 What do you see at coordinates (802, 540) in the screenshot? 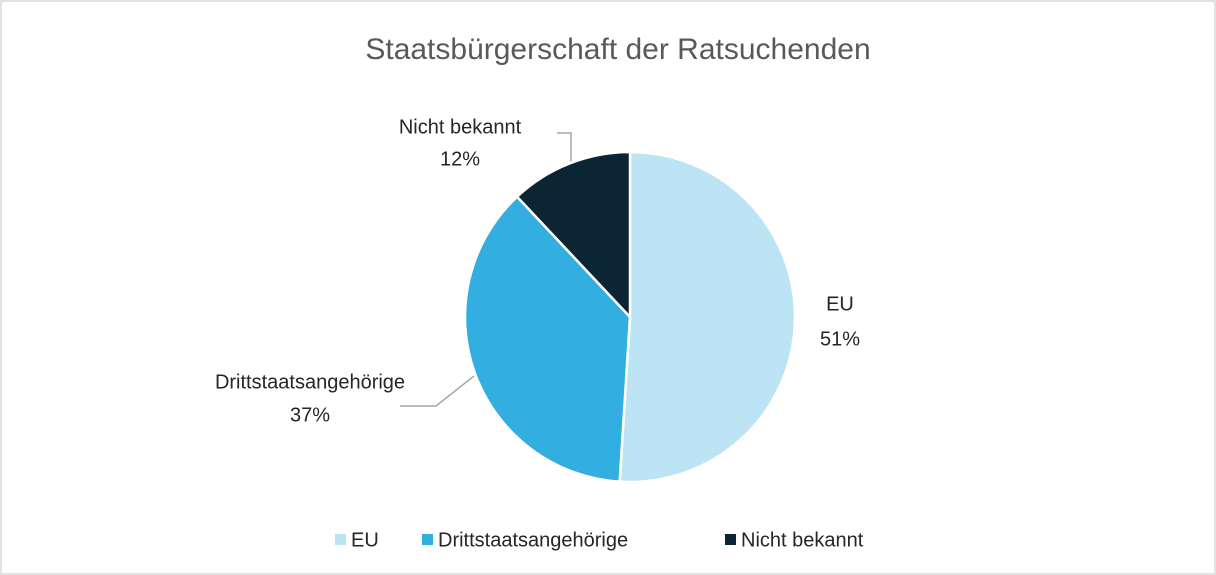
I see `legend-label: Nicht bekannt` at bounding box center [802, 540].